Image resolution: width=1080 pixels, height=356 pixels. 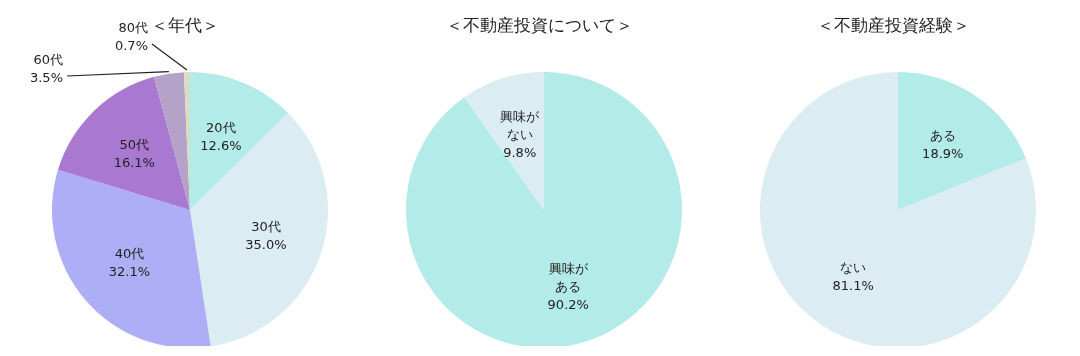 I want to click on data-label: 32.1%, so click(x=129, y=272).